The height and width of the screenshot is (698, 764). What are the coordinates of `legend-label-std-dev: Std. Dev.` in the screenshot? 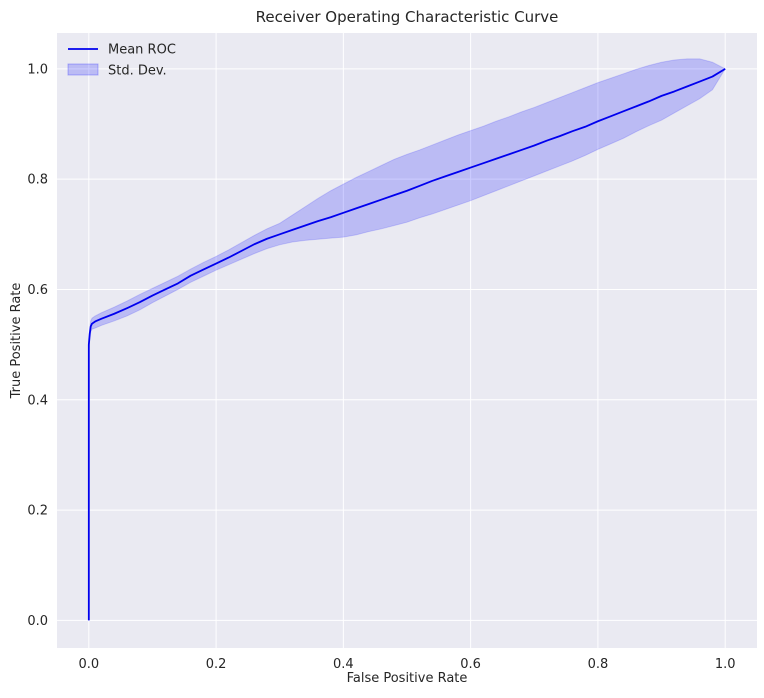 It's located at (137, 71).